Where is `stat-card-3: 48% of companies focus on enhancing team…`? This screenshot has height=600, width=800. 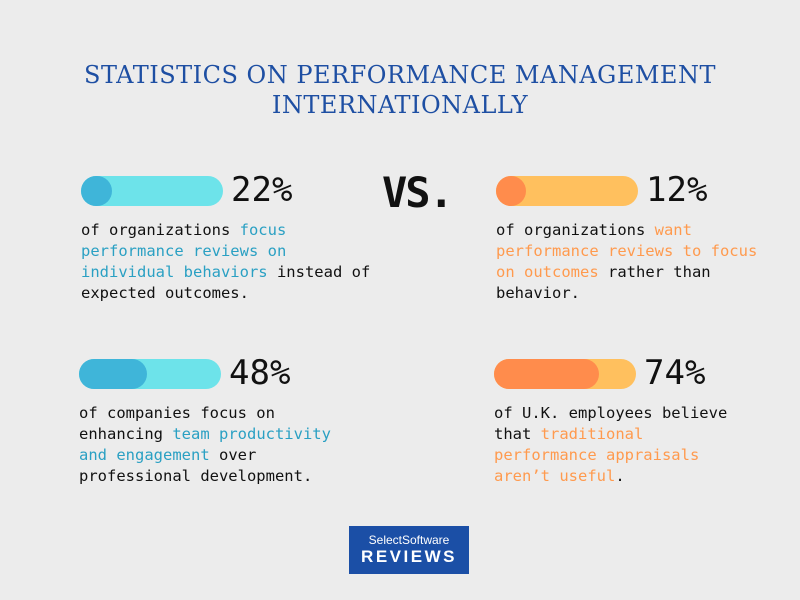
stat-card-3: 48% of companies focus on enhancing team… is located at coordinates (224, 419).